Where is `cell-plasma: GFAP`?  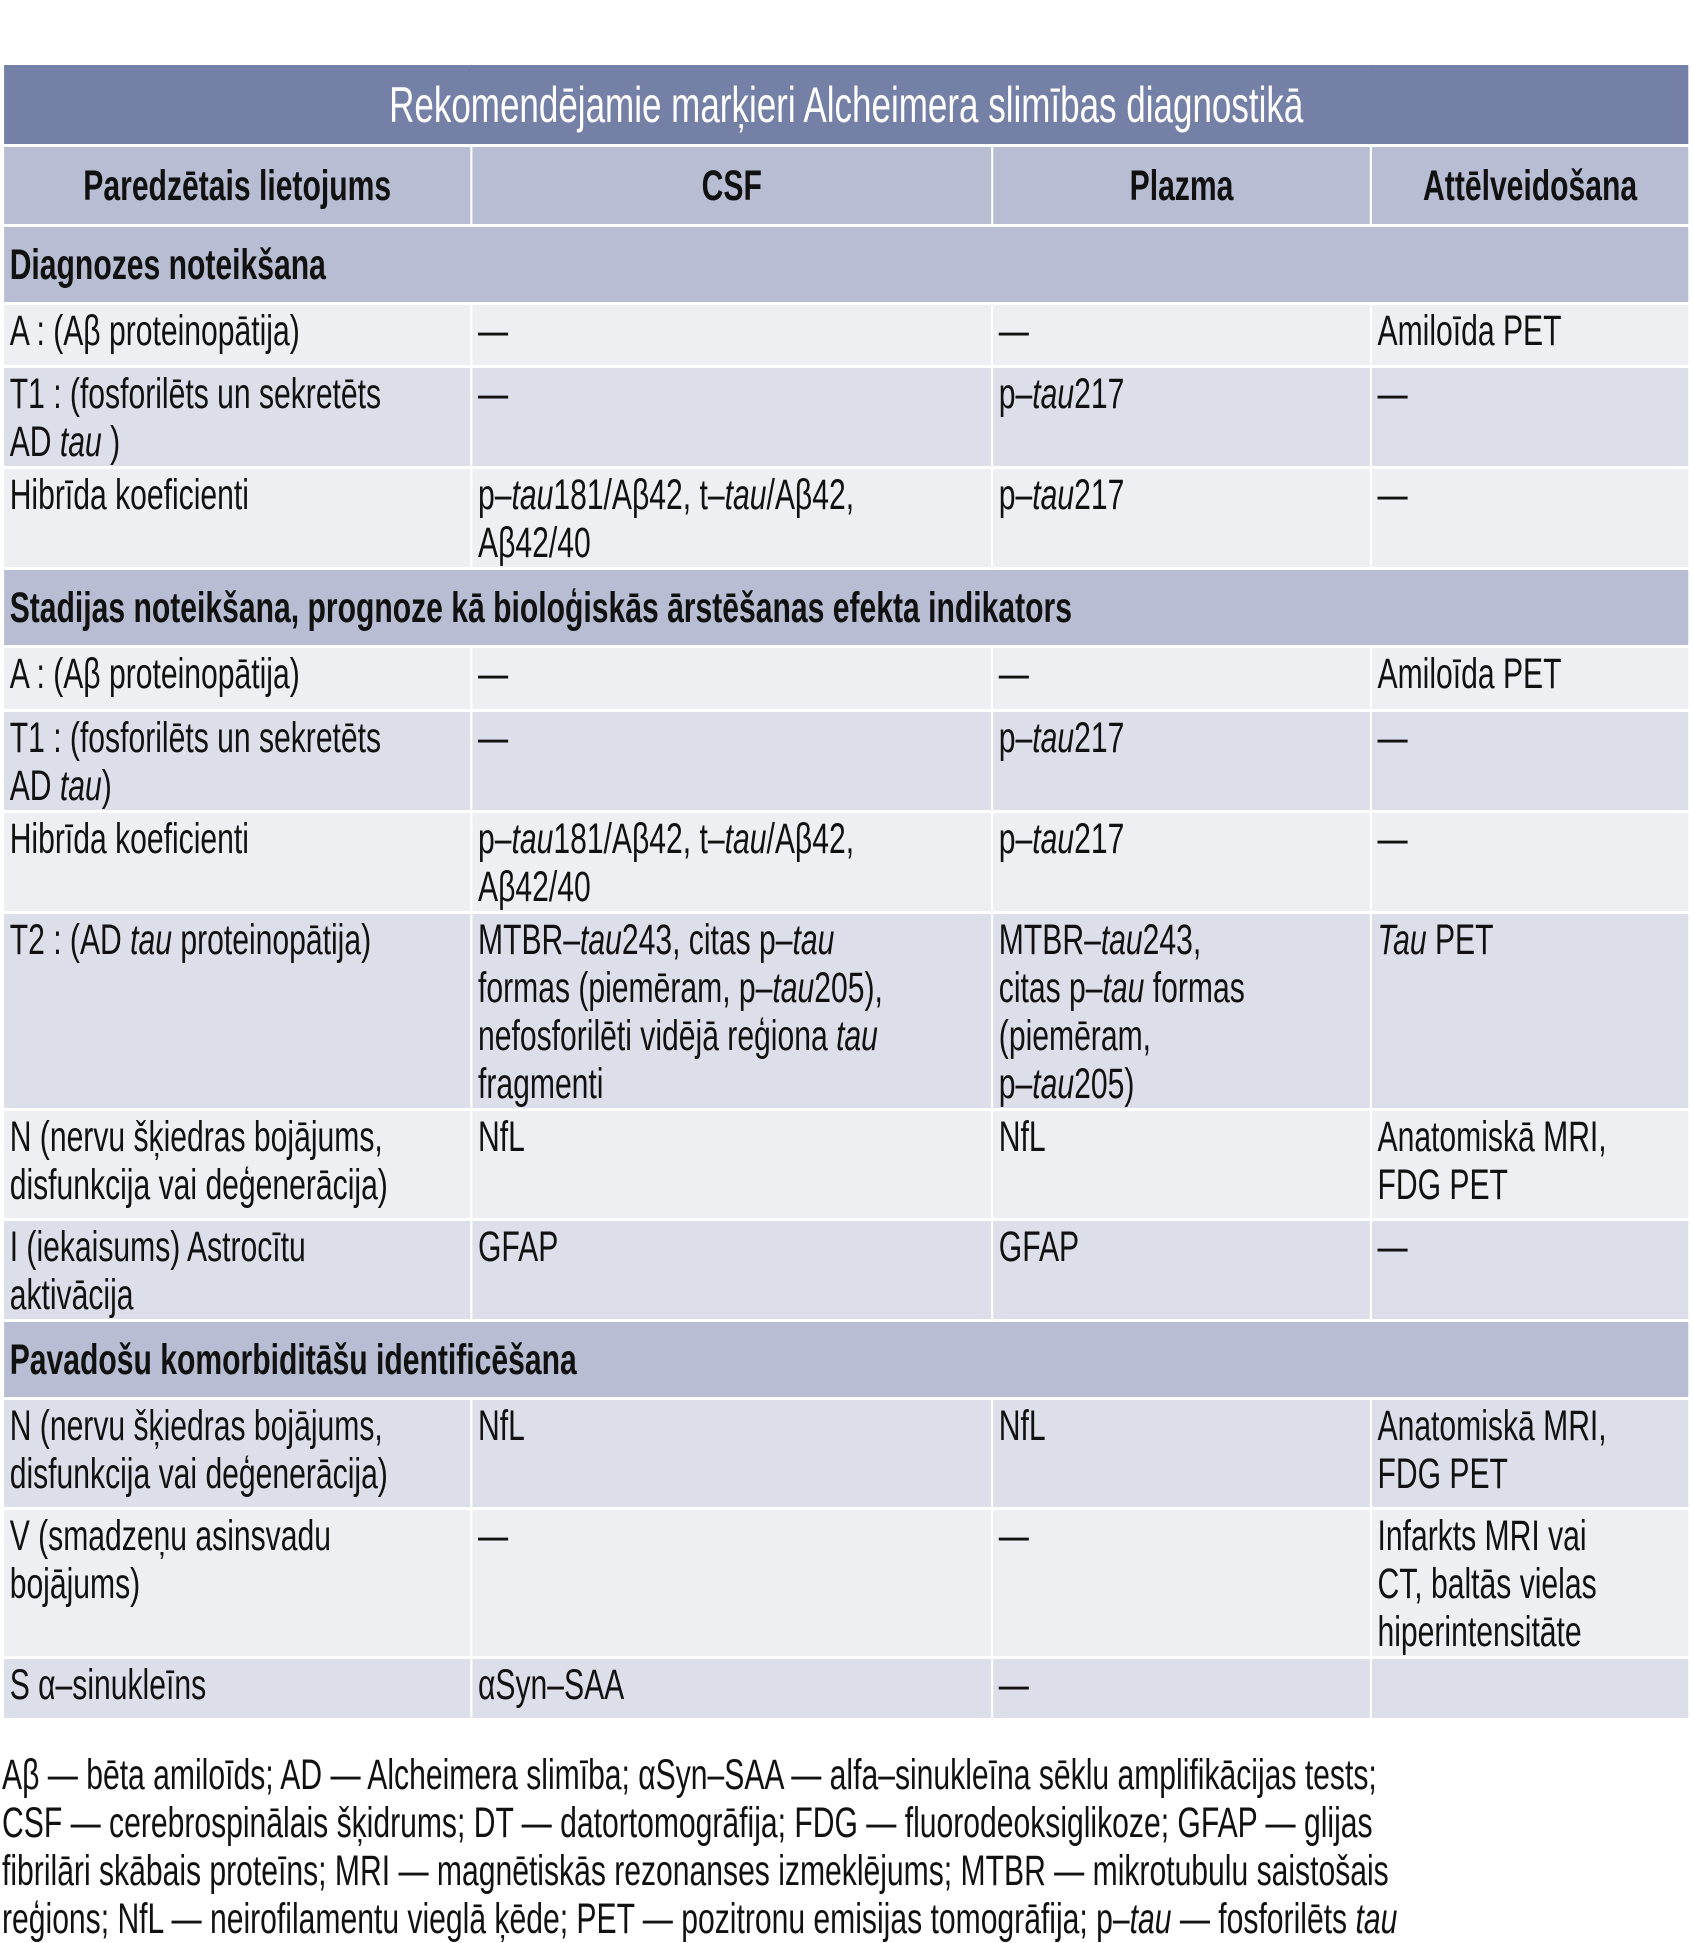 cell-plasma: GFAP is located at coordinates (1181, 1270).